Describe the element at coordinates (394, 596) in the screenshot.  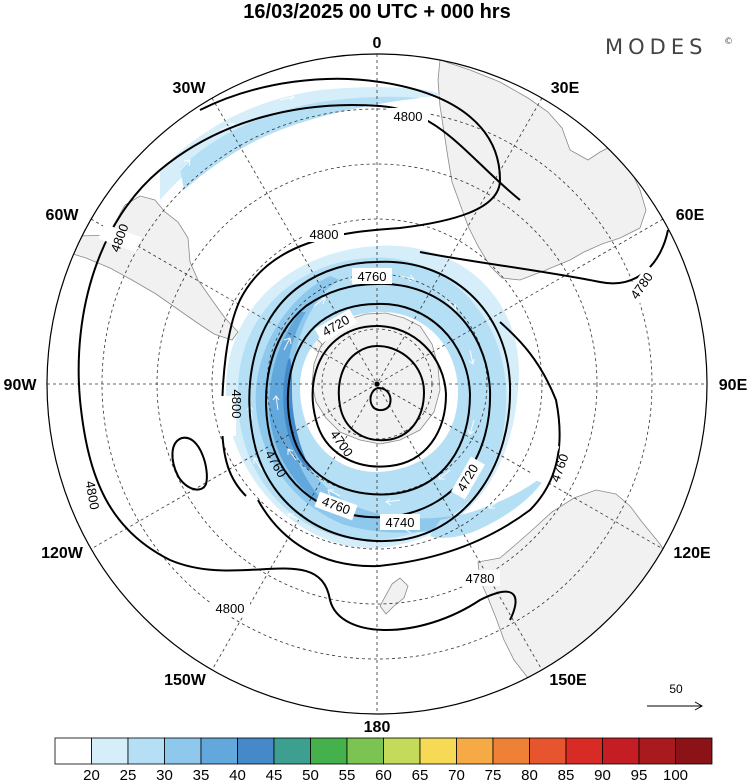
I see `landmass-new-zealand` at that location.